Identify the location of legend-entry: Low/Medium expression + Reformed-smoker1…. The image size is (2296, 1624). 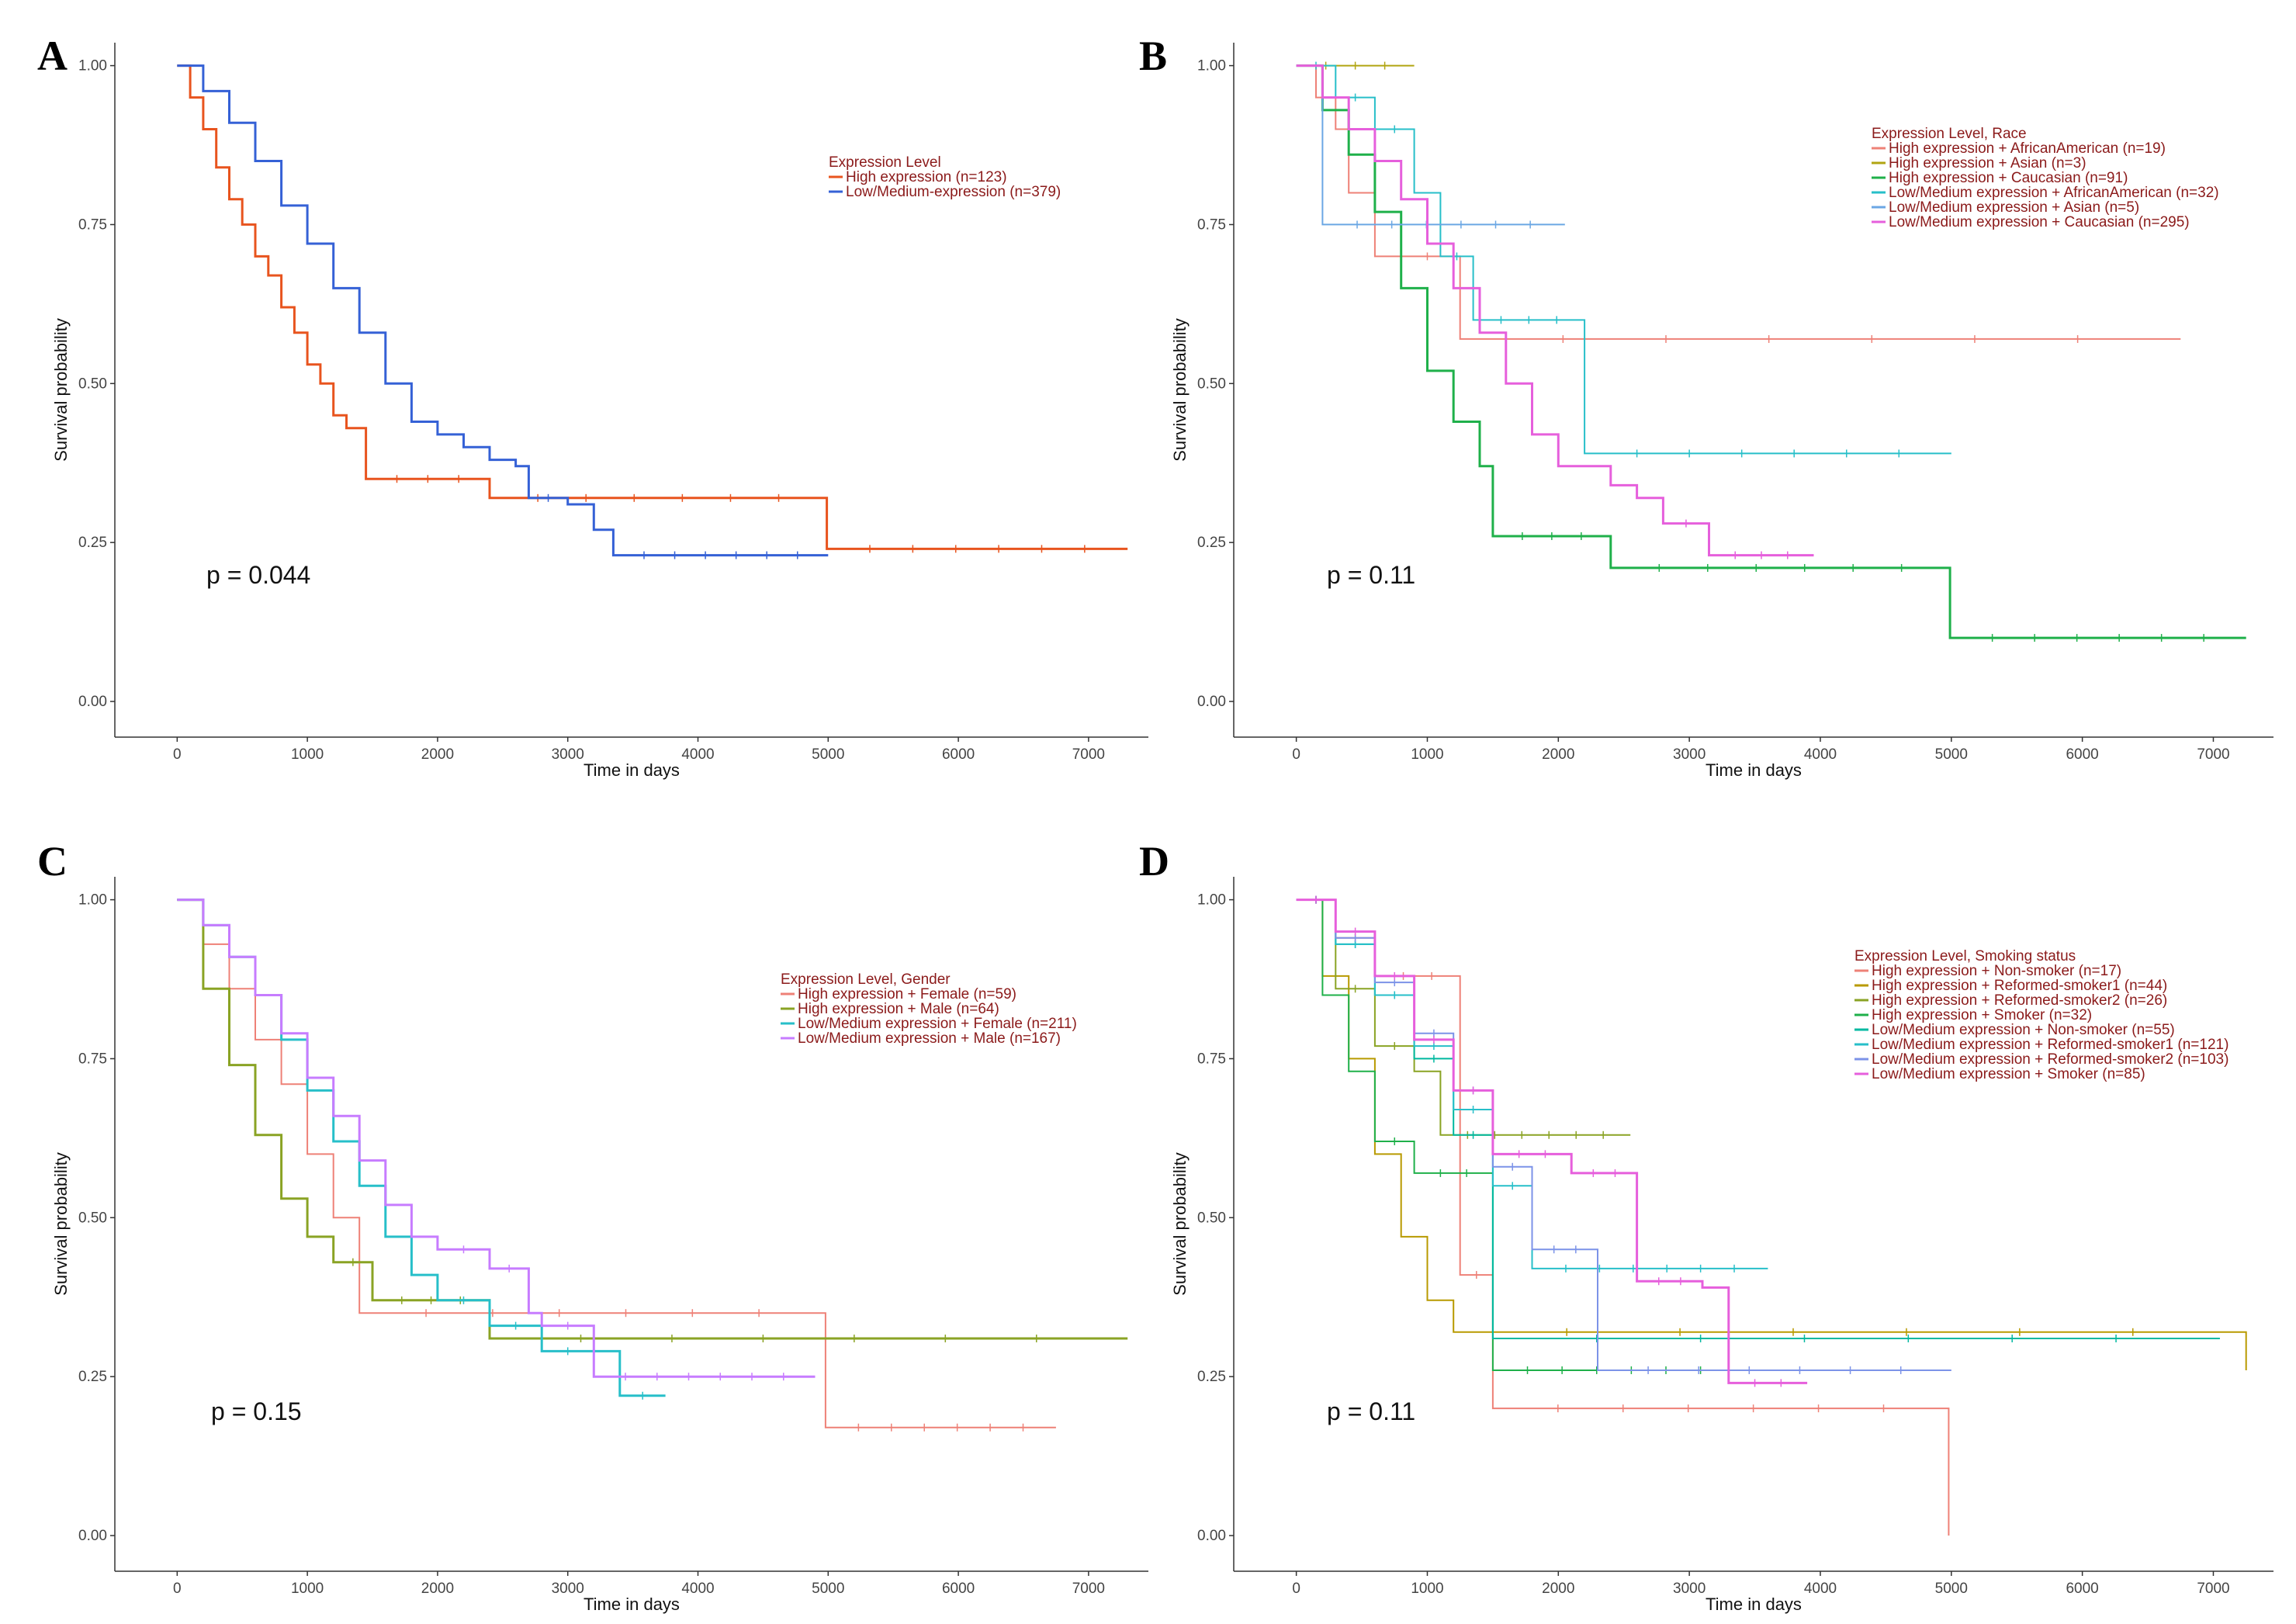
(2050, 1045).